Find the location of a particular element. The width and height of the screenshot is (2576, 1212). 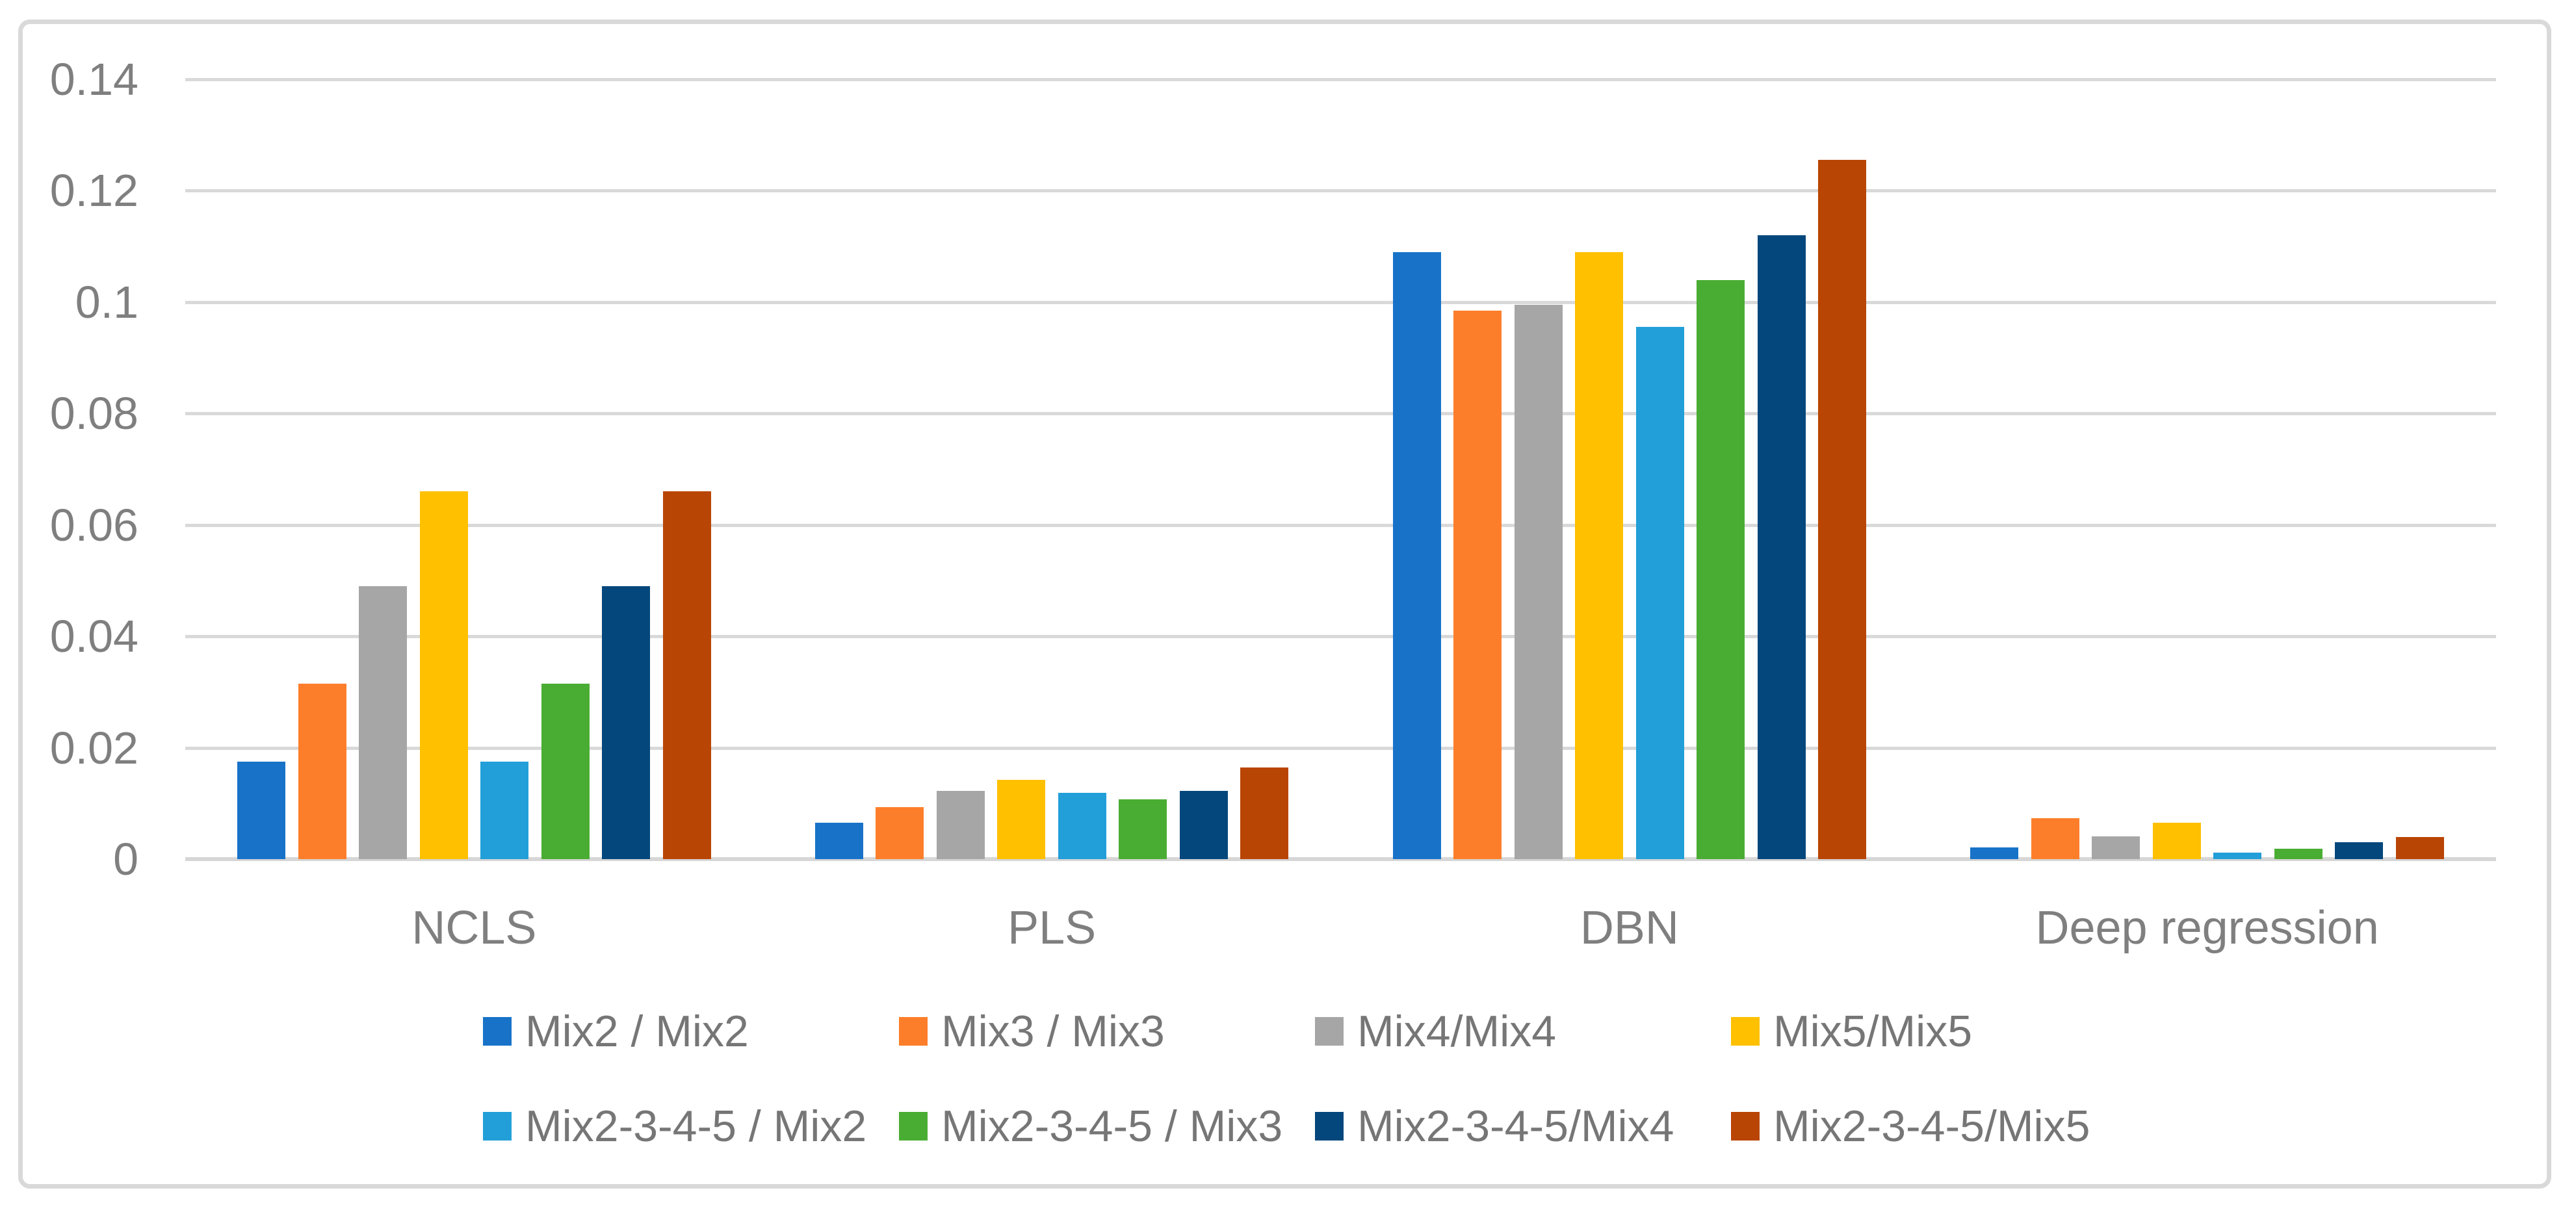

gridline-0.1 is located at coordinates (1340, 302).